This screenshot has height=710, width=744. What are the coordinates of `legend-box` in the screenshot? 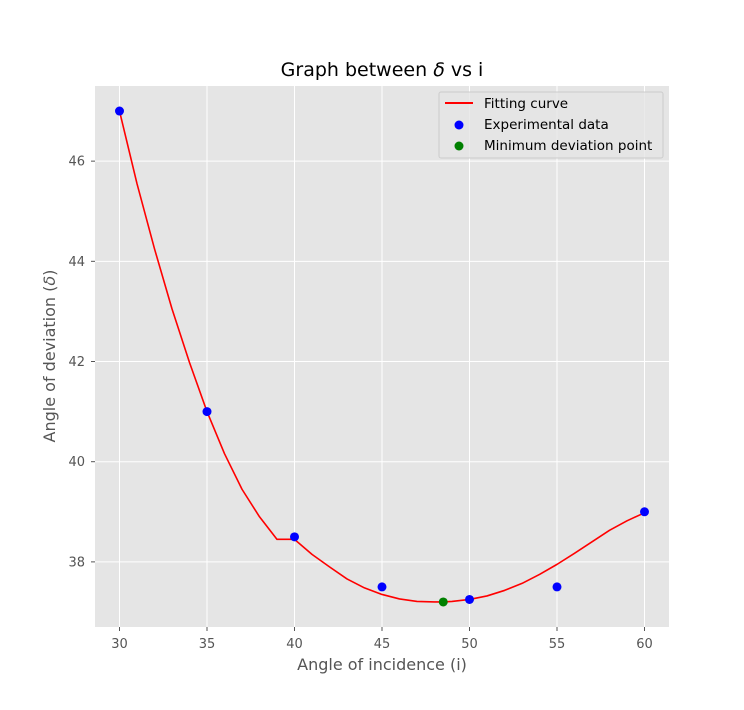 It's located at (551, 125).